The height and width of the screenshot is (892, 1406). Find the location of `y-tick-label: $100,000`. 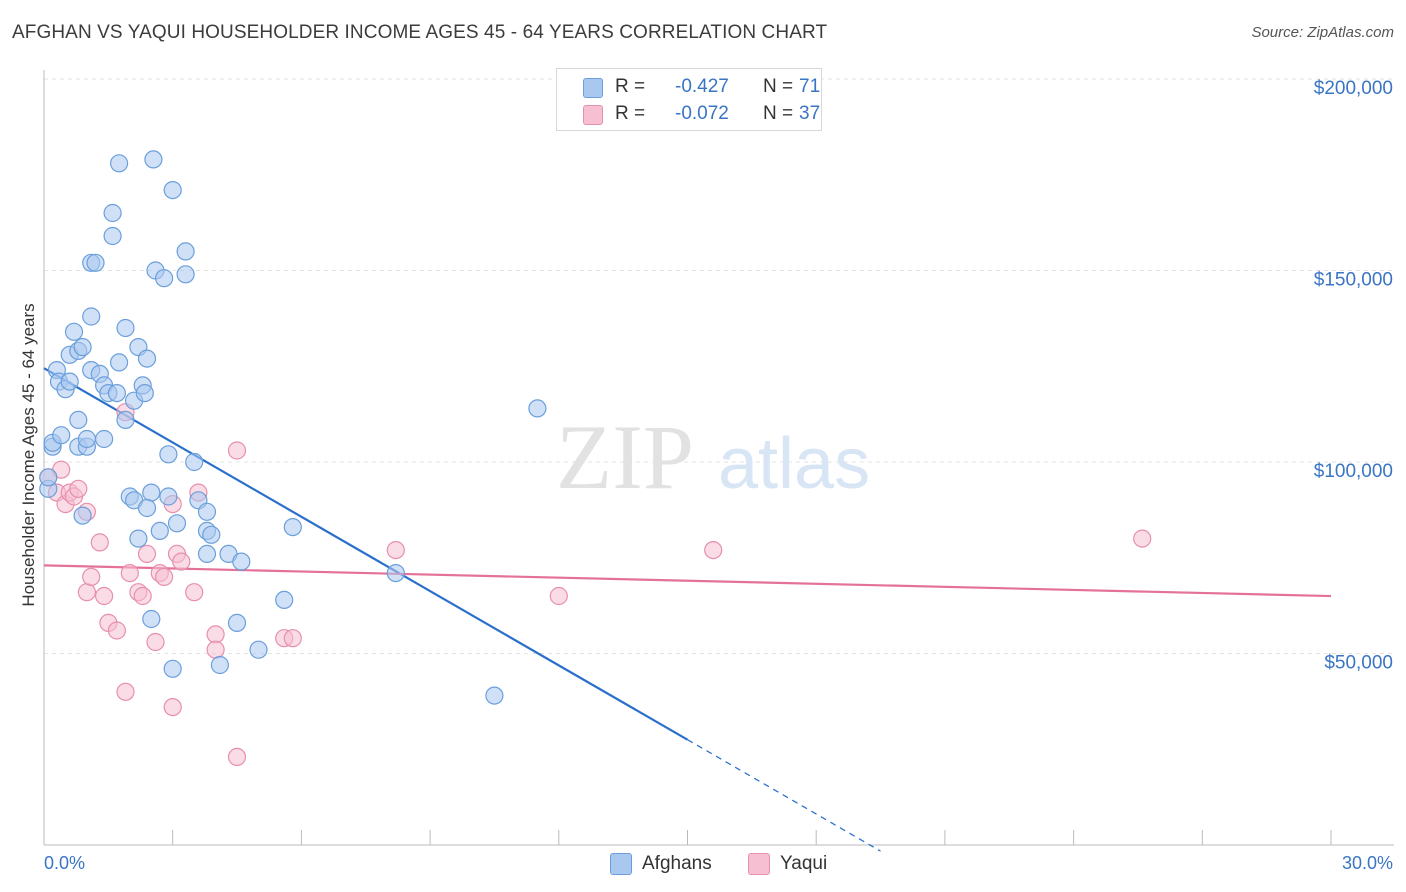

y-tick-label: $100,000 is located at coordinates (1353, 471).